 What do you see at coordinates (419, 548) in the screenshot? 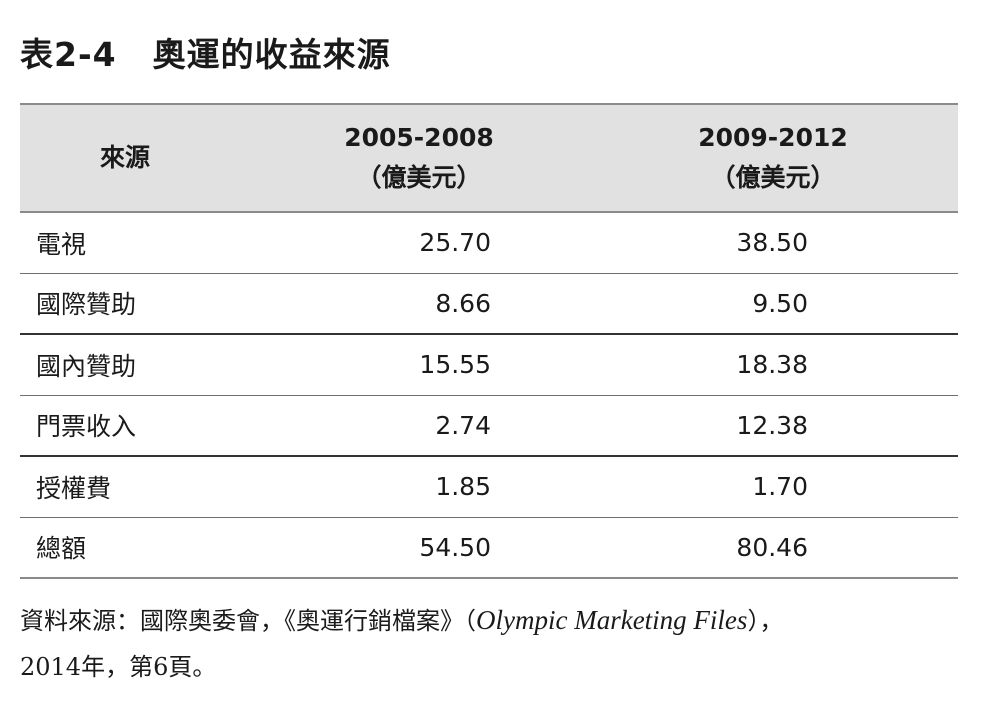
I see `value-2005-2008: 54.50` at bounding box center [419, 548].